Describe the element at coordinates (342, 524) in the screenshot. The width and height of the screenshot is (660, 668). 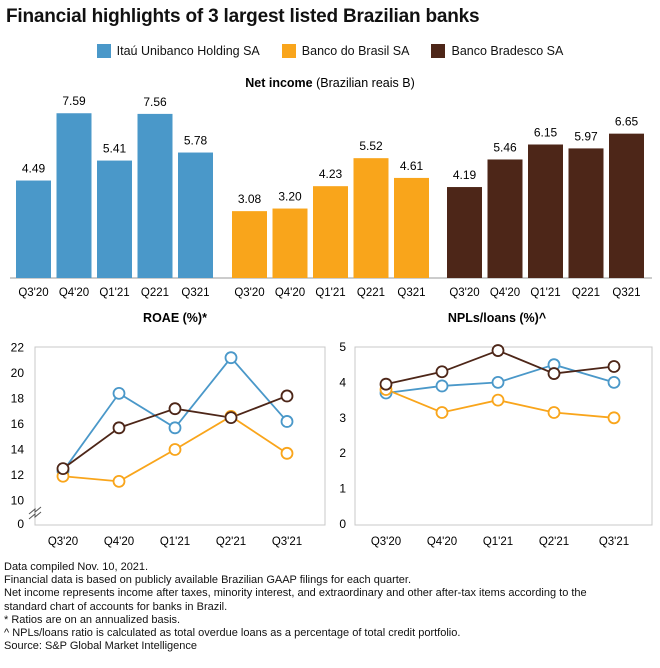
I see `npl-y-tick-label: 0` at that location.